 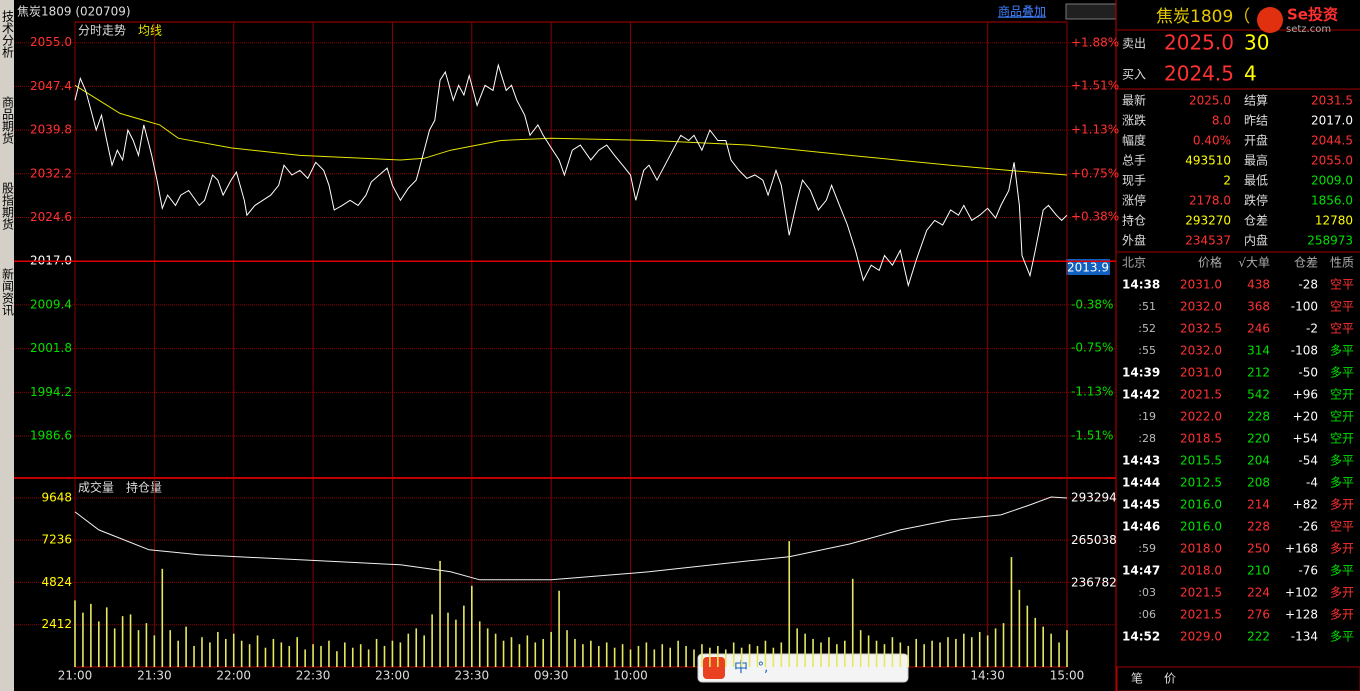 I want to click on trade-price: 2031.0, so click(x=1201, y=373).